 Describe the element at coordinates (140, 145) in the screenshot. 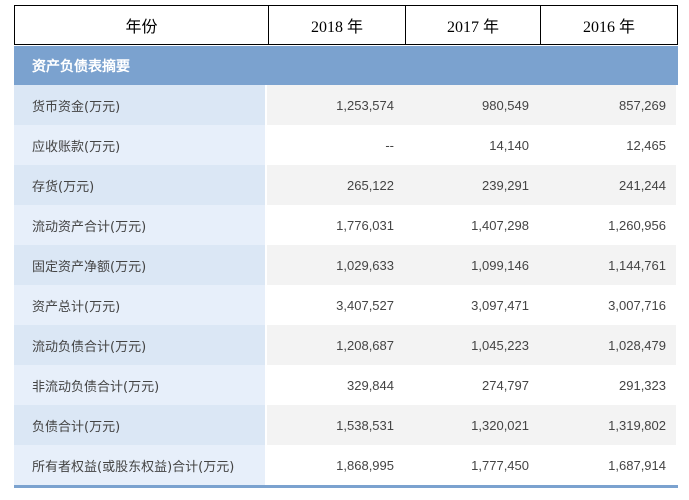

I see `row-label: 应收账款(万元)` at that location.